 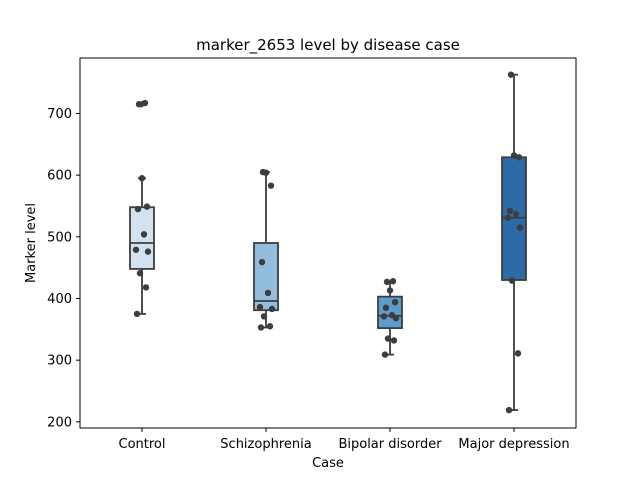 What do you see at coordinates (390, 444) in the screenshot?
I see `x-tick-label: Bipolar disorder` at bounding box center [390, 444].